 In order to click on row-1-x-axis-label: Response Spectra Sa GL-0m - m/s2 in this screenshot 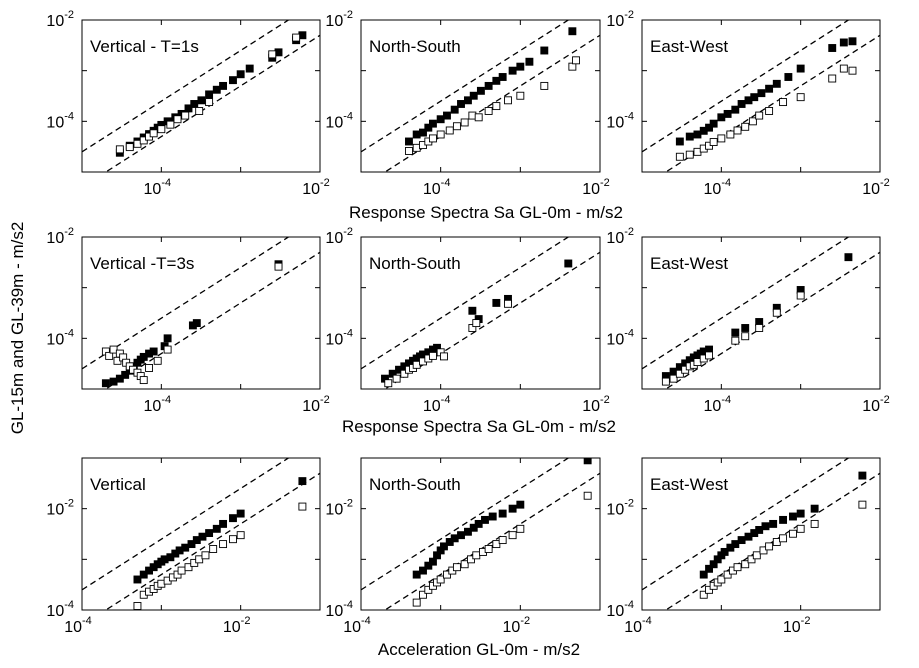, I will do `click(486, 212)`.